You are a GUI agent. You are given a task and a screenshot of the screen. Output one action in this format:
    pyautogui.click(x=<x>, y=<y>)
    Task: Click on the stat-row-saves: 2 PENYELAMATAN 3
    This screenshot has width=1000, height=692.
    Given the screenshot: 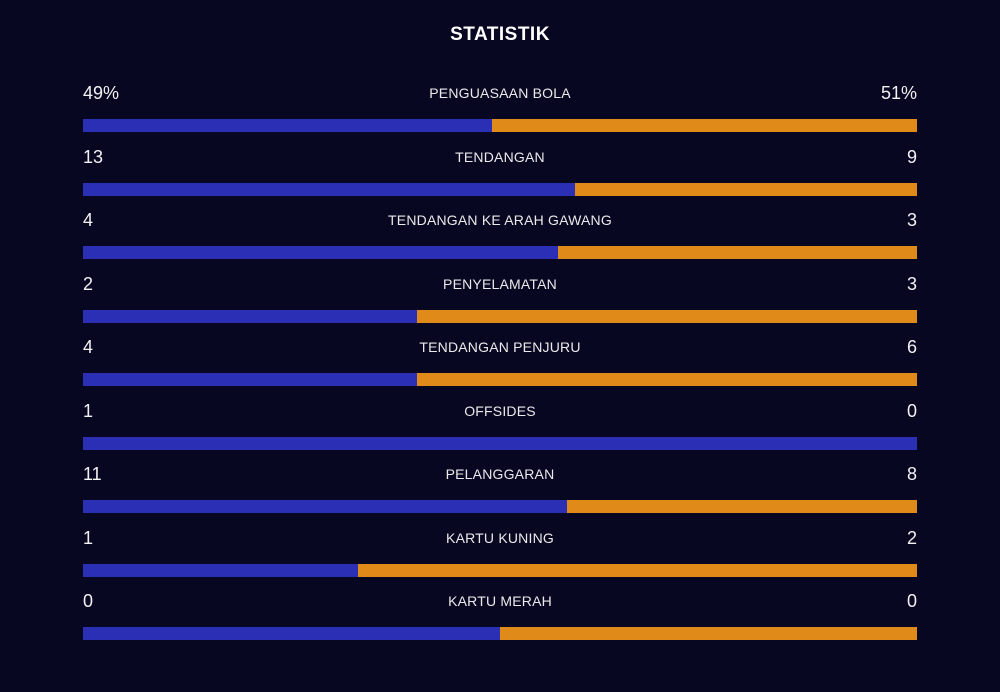 What is the action you would take?
    pyautogui.click(x=500, y=304)
    